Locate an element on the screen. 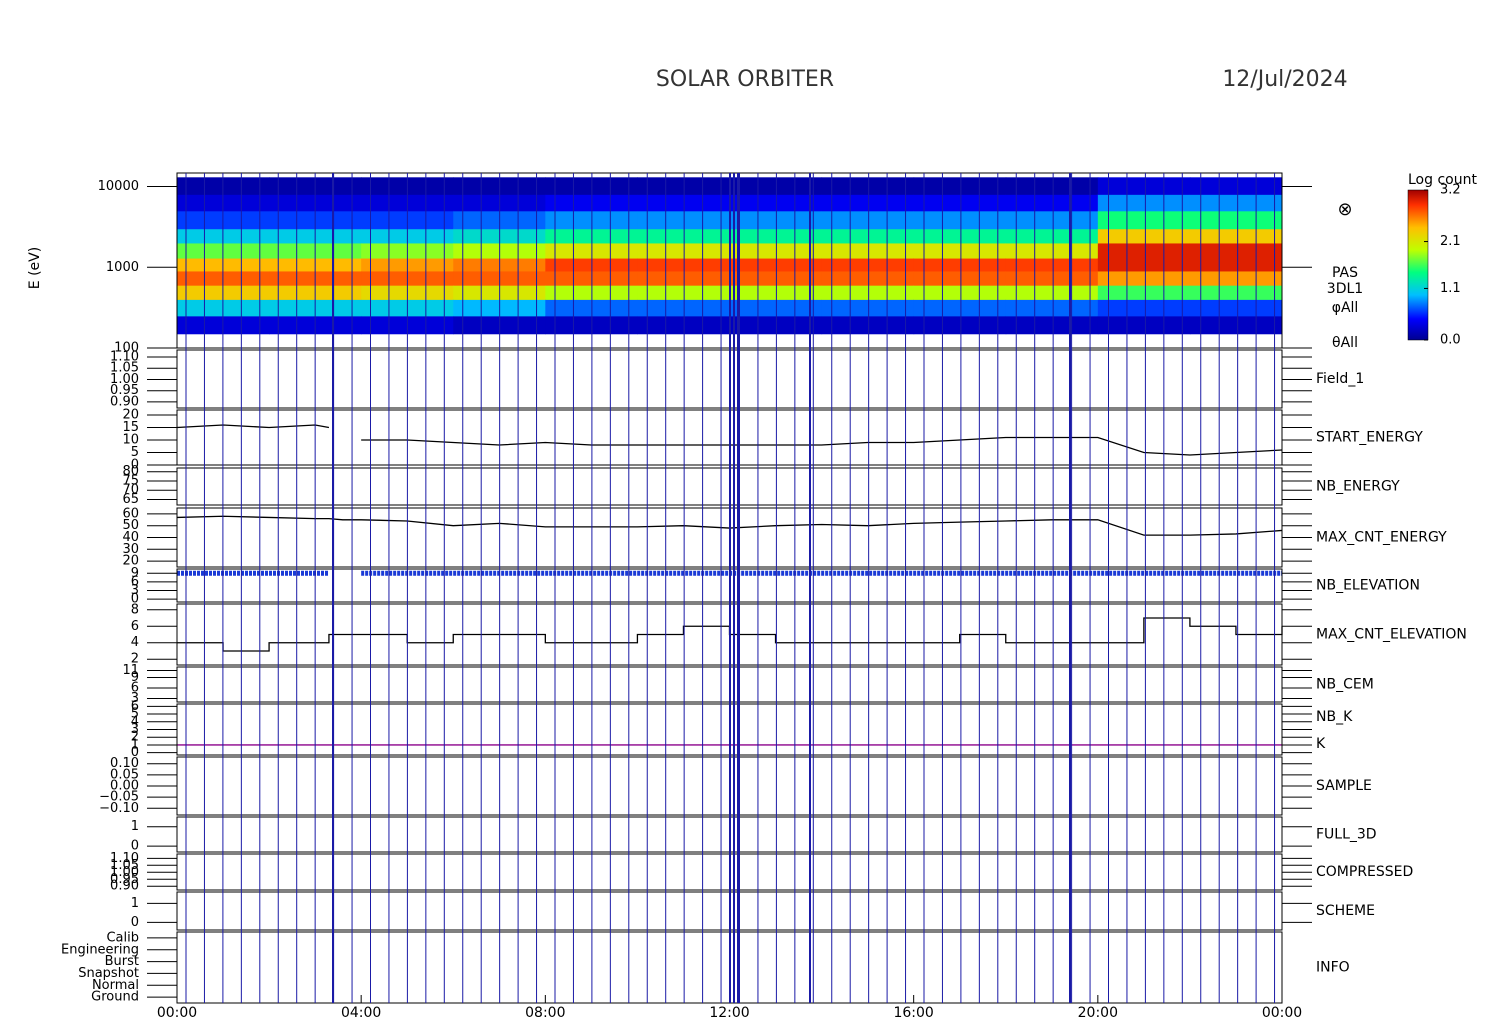  x-tick-label: 20:00 is located at coordinates (1098, 1012).